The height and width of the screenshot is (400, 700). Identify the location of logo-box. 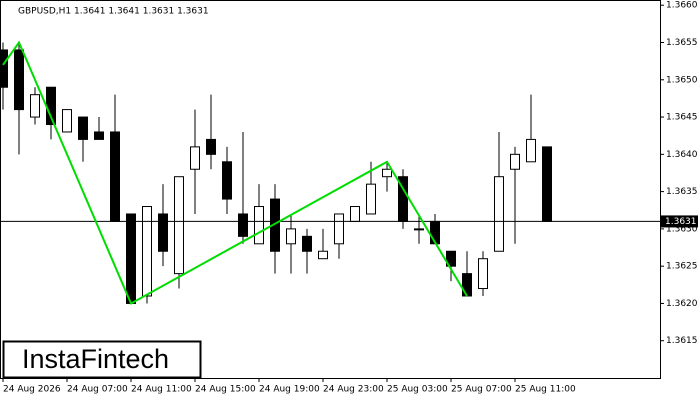
(102, 359).